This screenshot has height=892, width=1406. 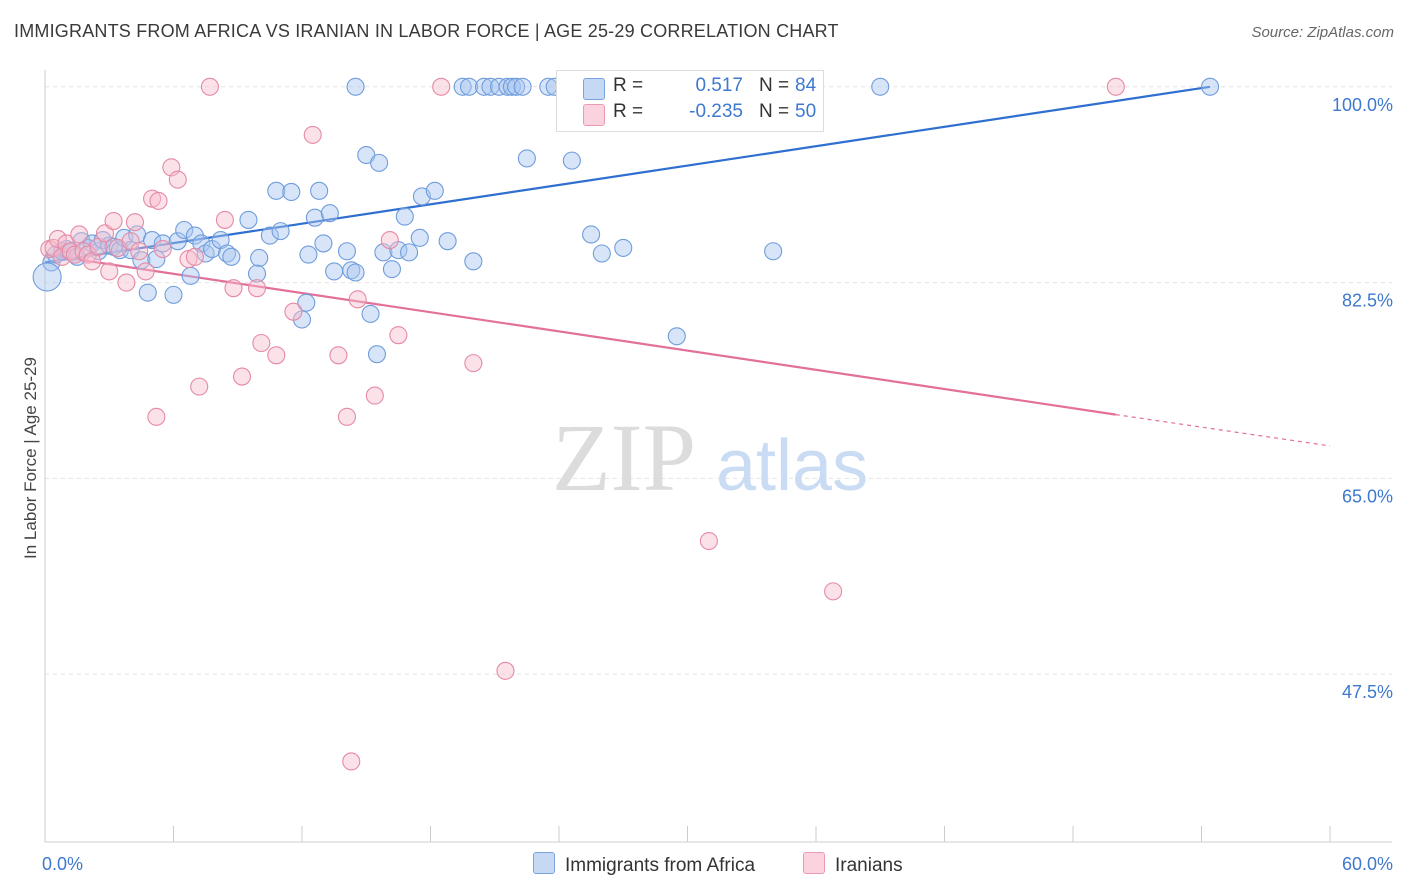 What do you see at coordinates (594, 89) in the screenshot?
I see `legend-swatch-africa` at bounding box center [594, 89].